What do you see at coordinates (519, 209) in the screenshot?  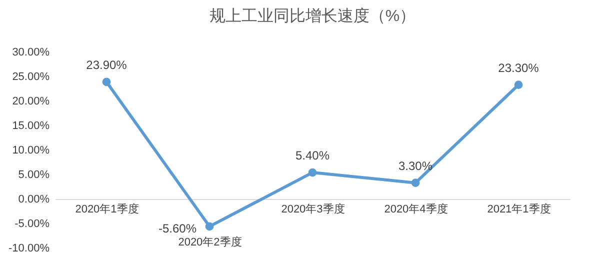 I see `x-tick-label: 2021年1季度` at bounding box center [519, 209].